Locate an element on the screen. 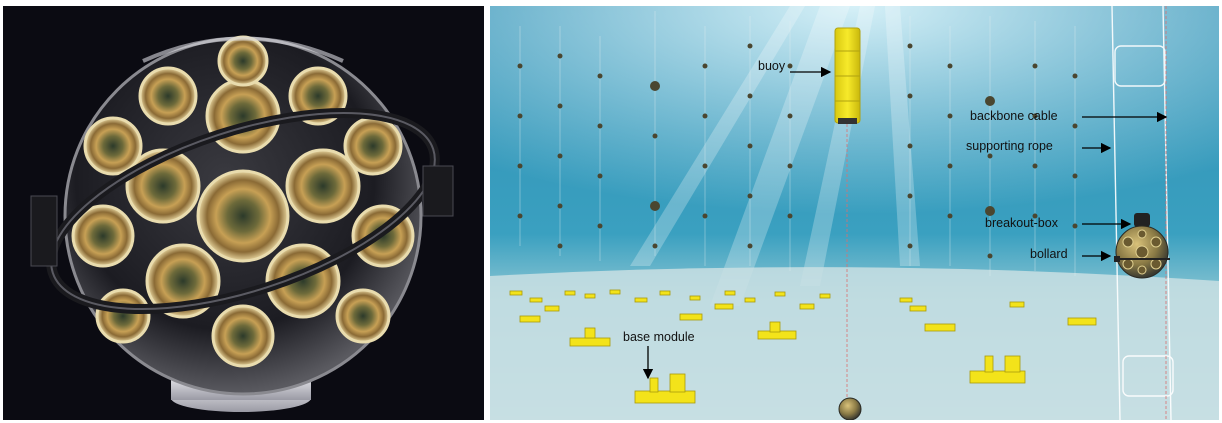 The width and height of the screenshot is (1222, 423). breakout-box-shape is located at coordinates (1142, 220).